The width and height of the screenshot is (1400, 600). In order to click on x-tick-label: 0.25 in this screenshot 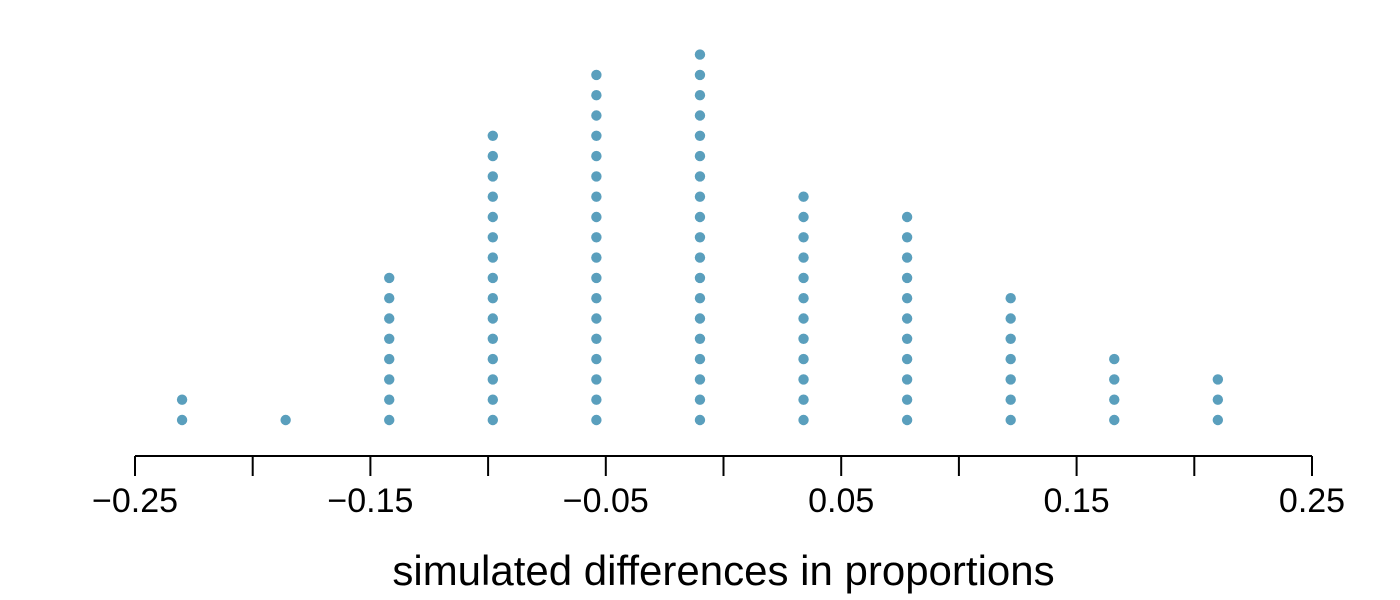, I will do `click(1312, 501)`.